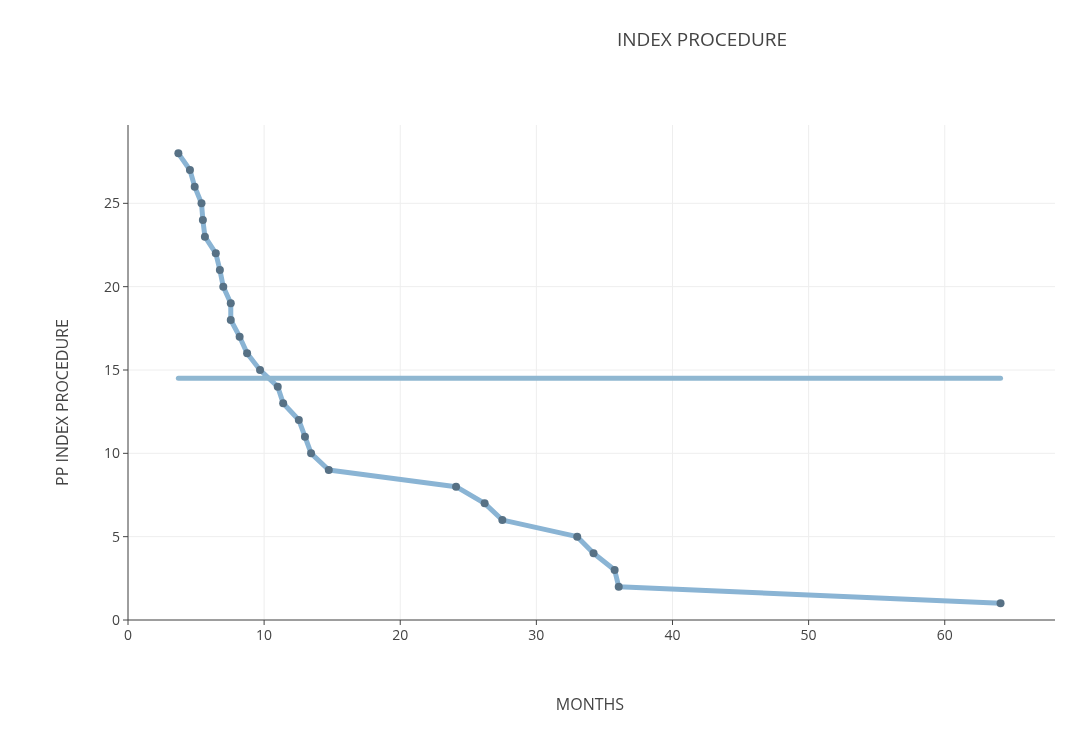 Image resolution: width=1077 pixels, height=738 pixels. What do you see at coordinates (264, 634) in the screenshot?
I see `x-tick-label: 10` at bounding box center [264, 634].